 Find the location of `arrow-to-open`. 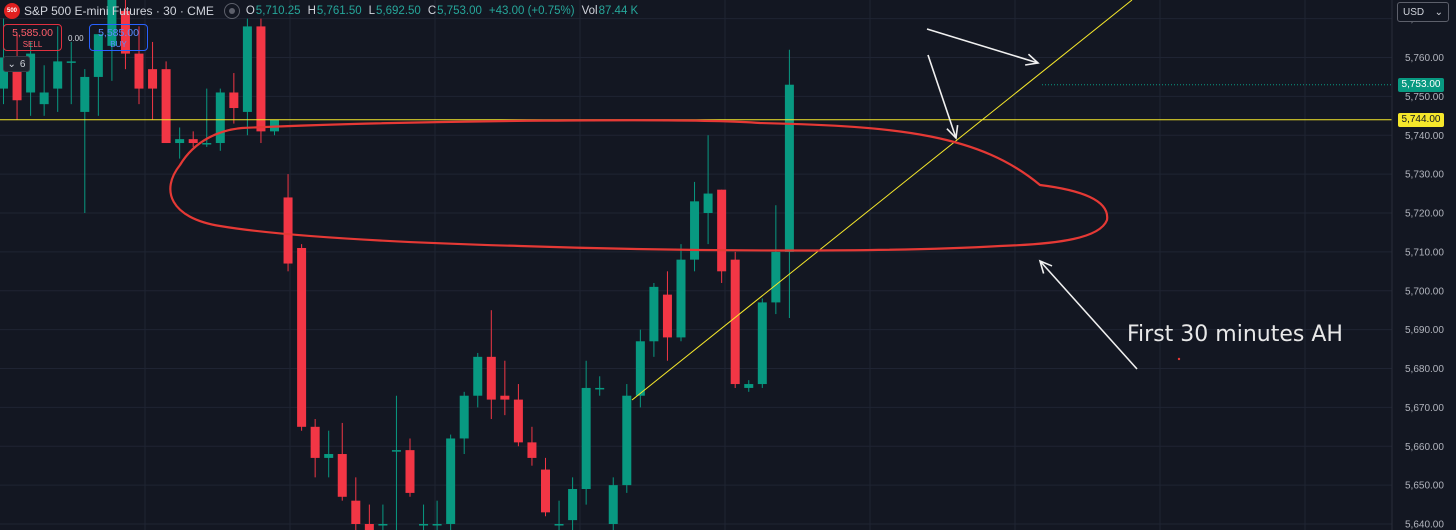

arrow-to-open is located at coordinates (1088, 315).